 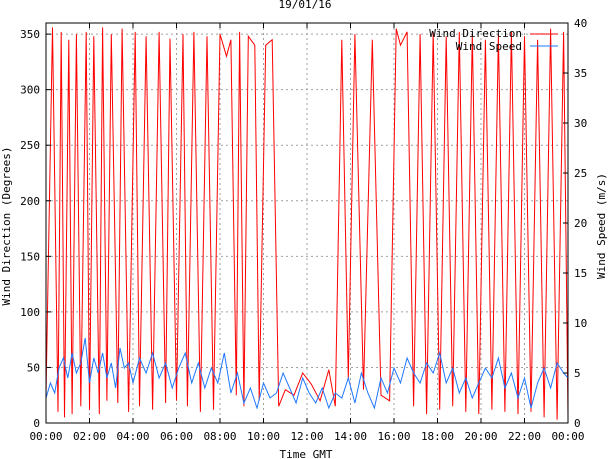 What do you see at coordinates (577, 373) in the screenshot?
I see `right-tick-label-1: 5` at bounding box center [577, 373].